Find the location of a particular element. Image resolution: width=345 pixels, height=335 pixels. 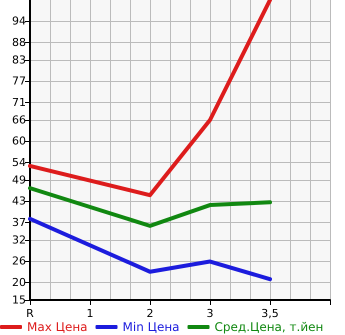

x-tick-label: 1 is located at coordinates (90, 313).